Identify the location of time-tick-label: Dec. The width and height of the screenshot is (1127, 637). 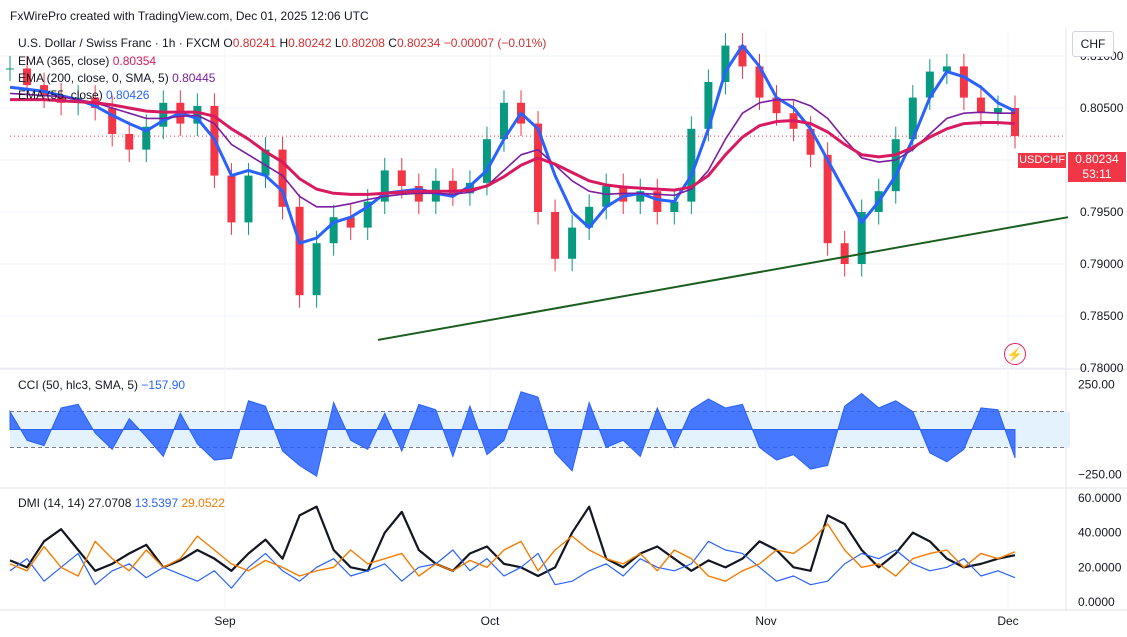
(1007, 621).